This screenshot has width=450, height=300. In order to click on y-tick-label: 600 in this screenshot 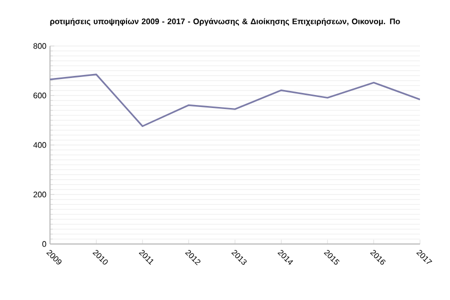, I will do `click(40, 95)`.